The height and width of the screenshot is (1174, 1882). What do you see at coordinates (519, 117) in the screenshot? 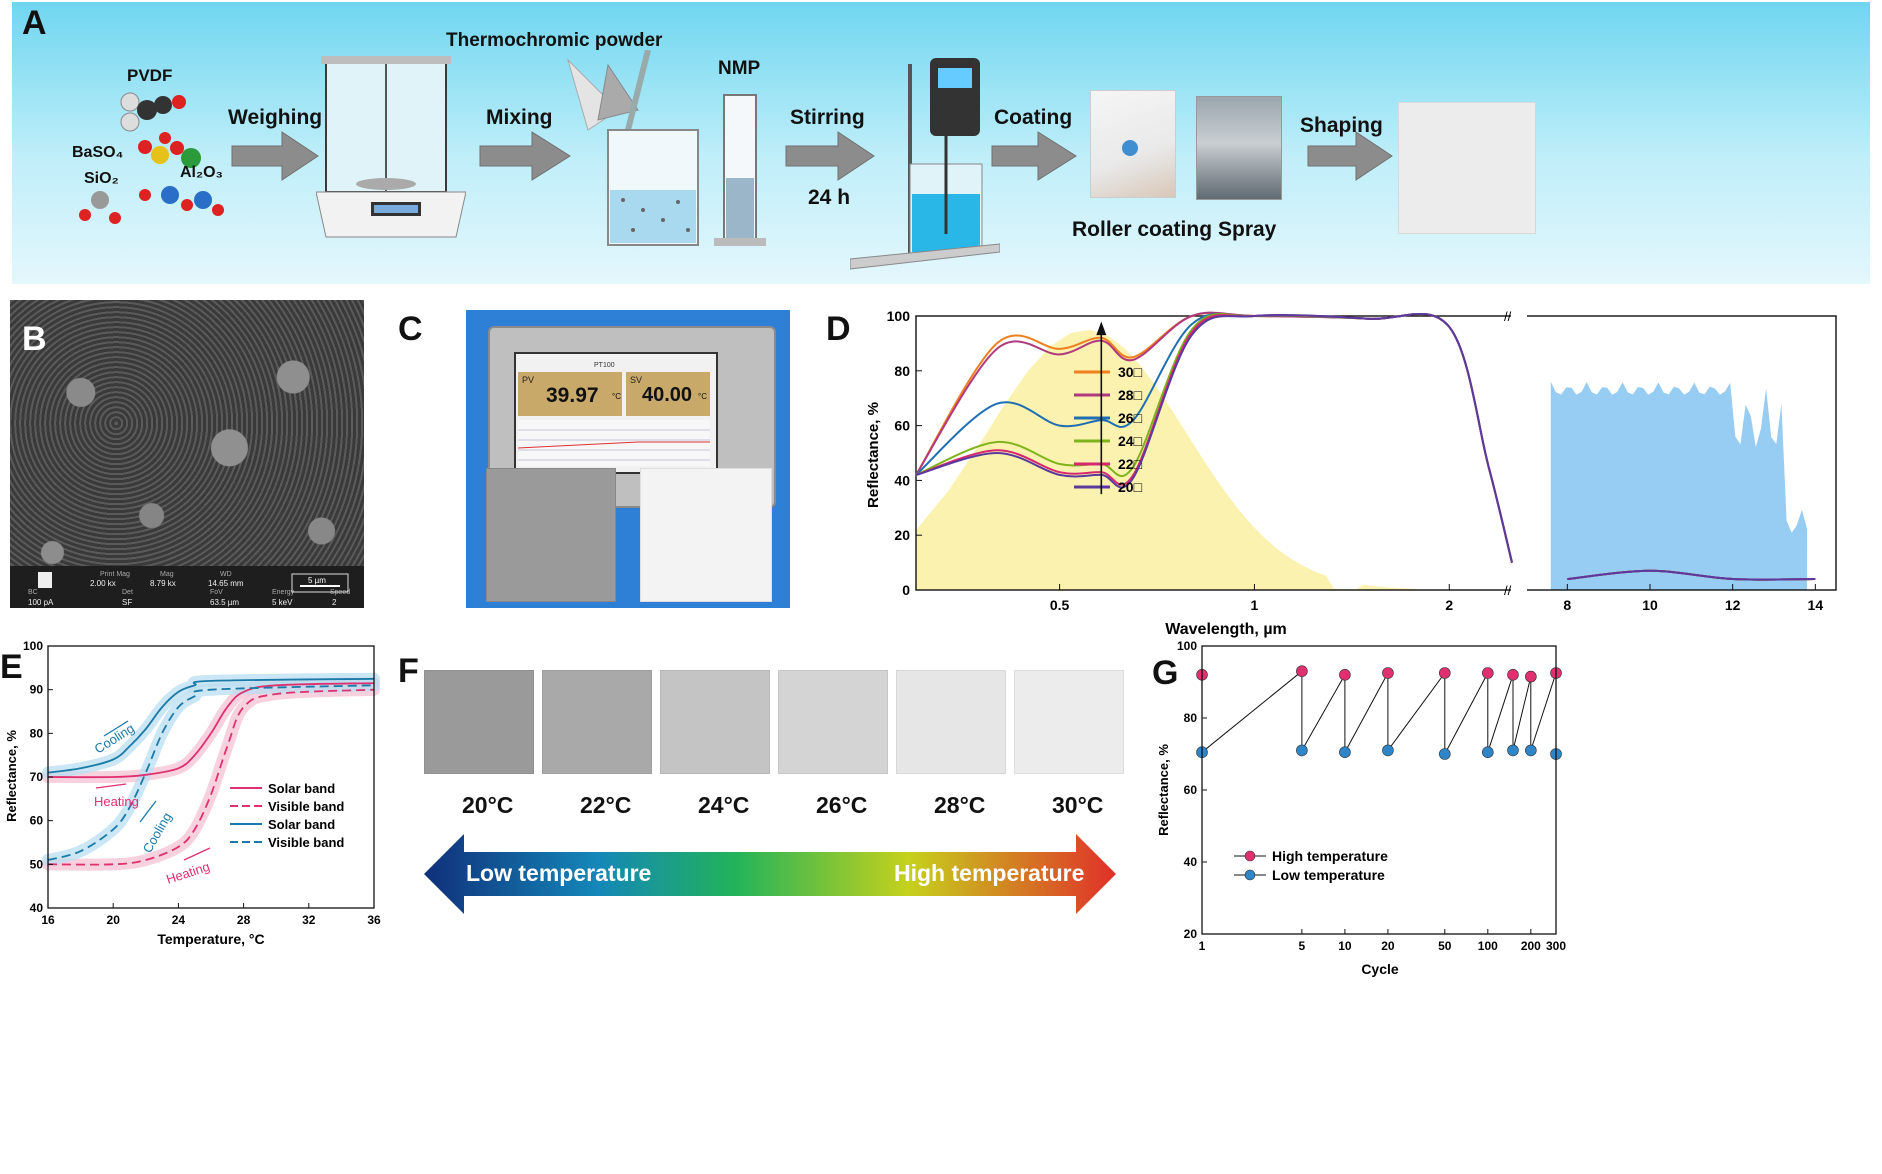
I see `step-mixing: Mixing` at bounding box center [519, 117].